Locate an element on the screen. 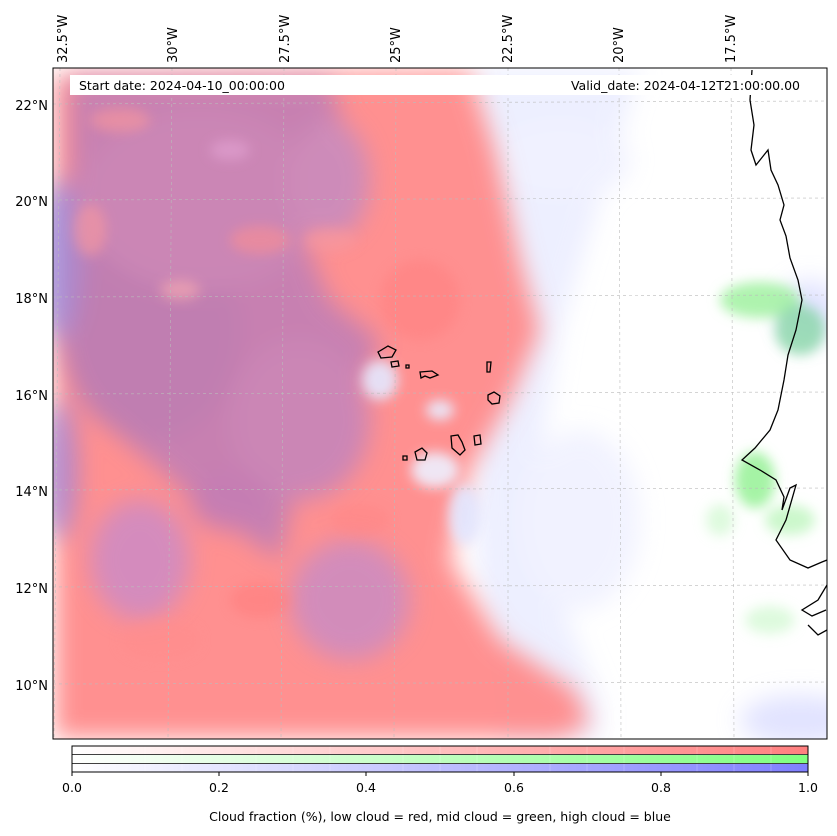  lat-label: 14°N is located at coordinates (31, 492).